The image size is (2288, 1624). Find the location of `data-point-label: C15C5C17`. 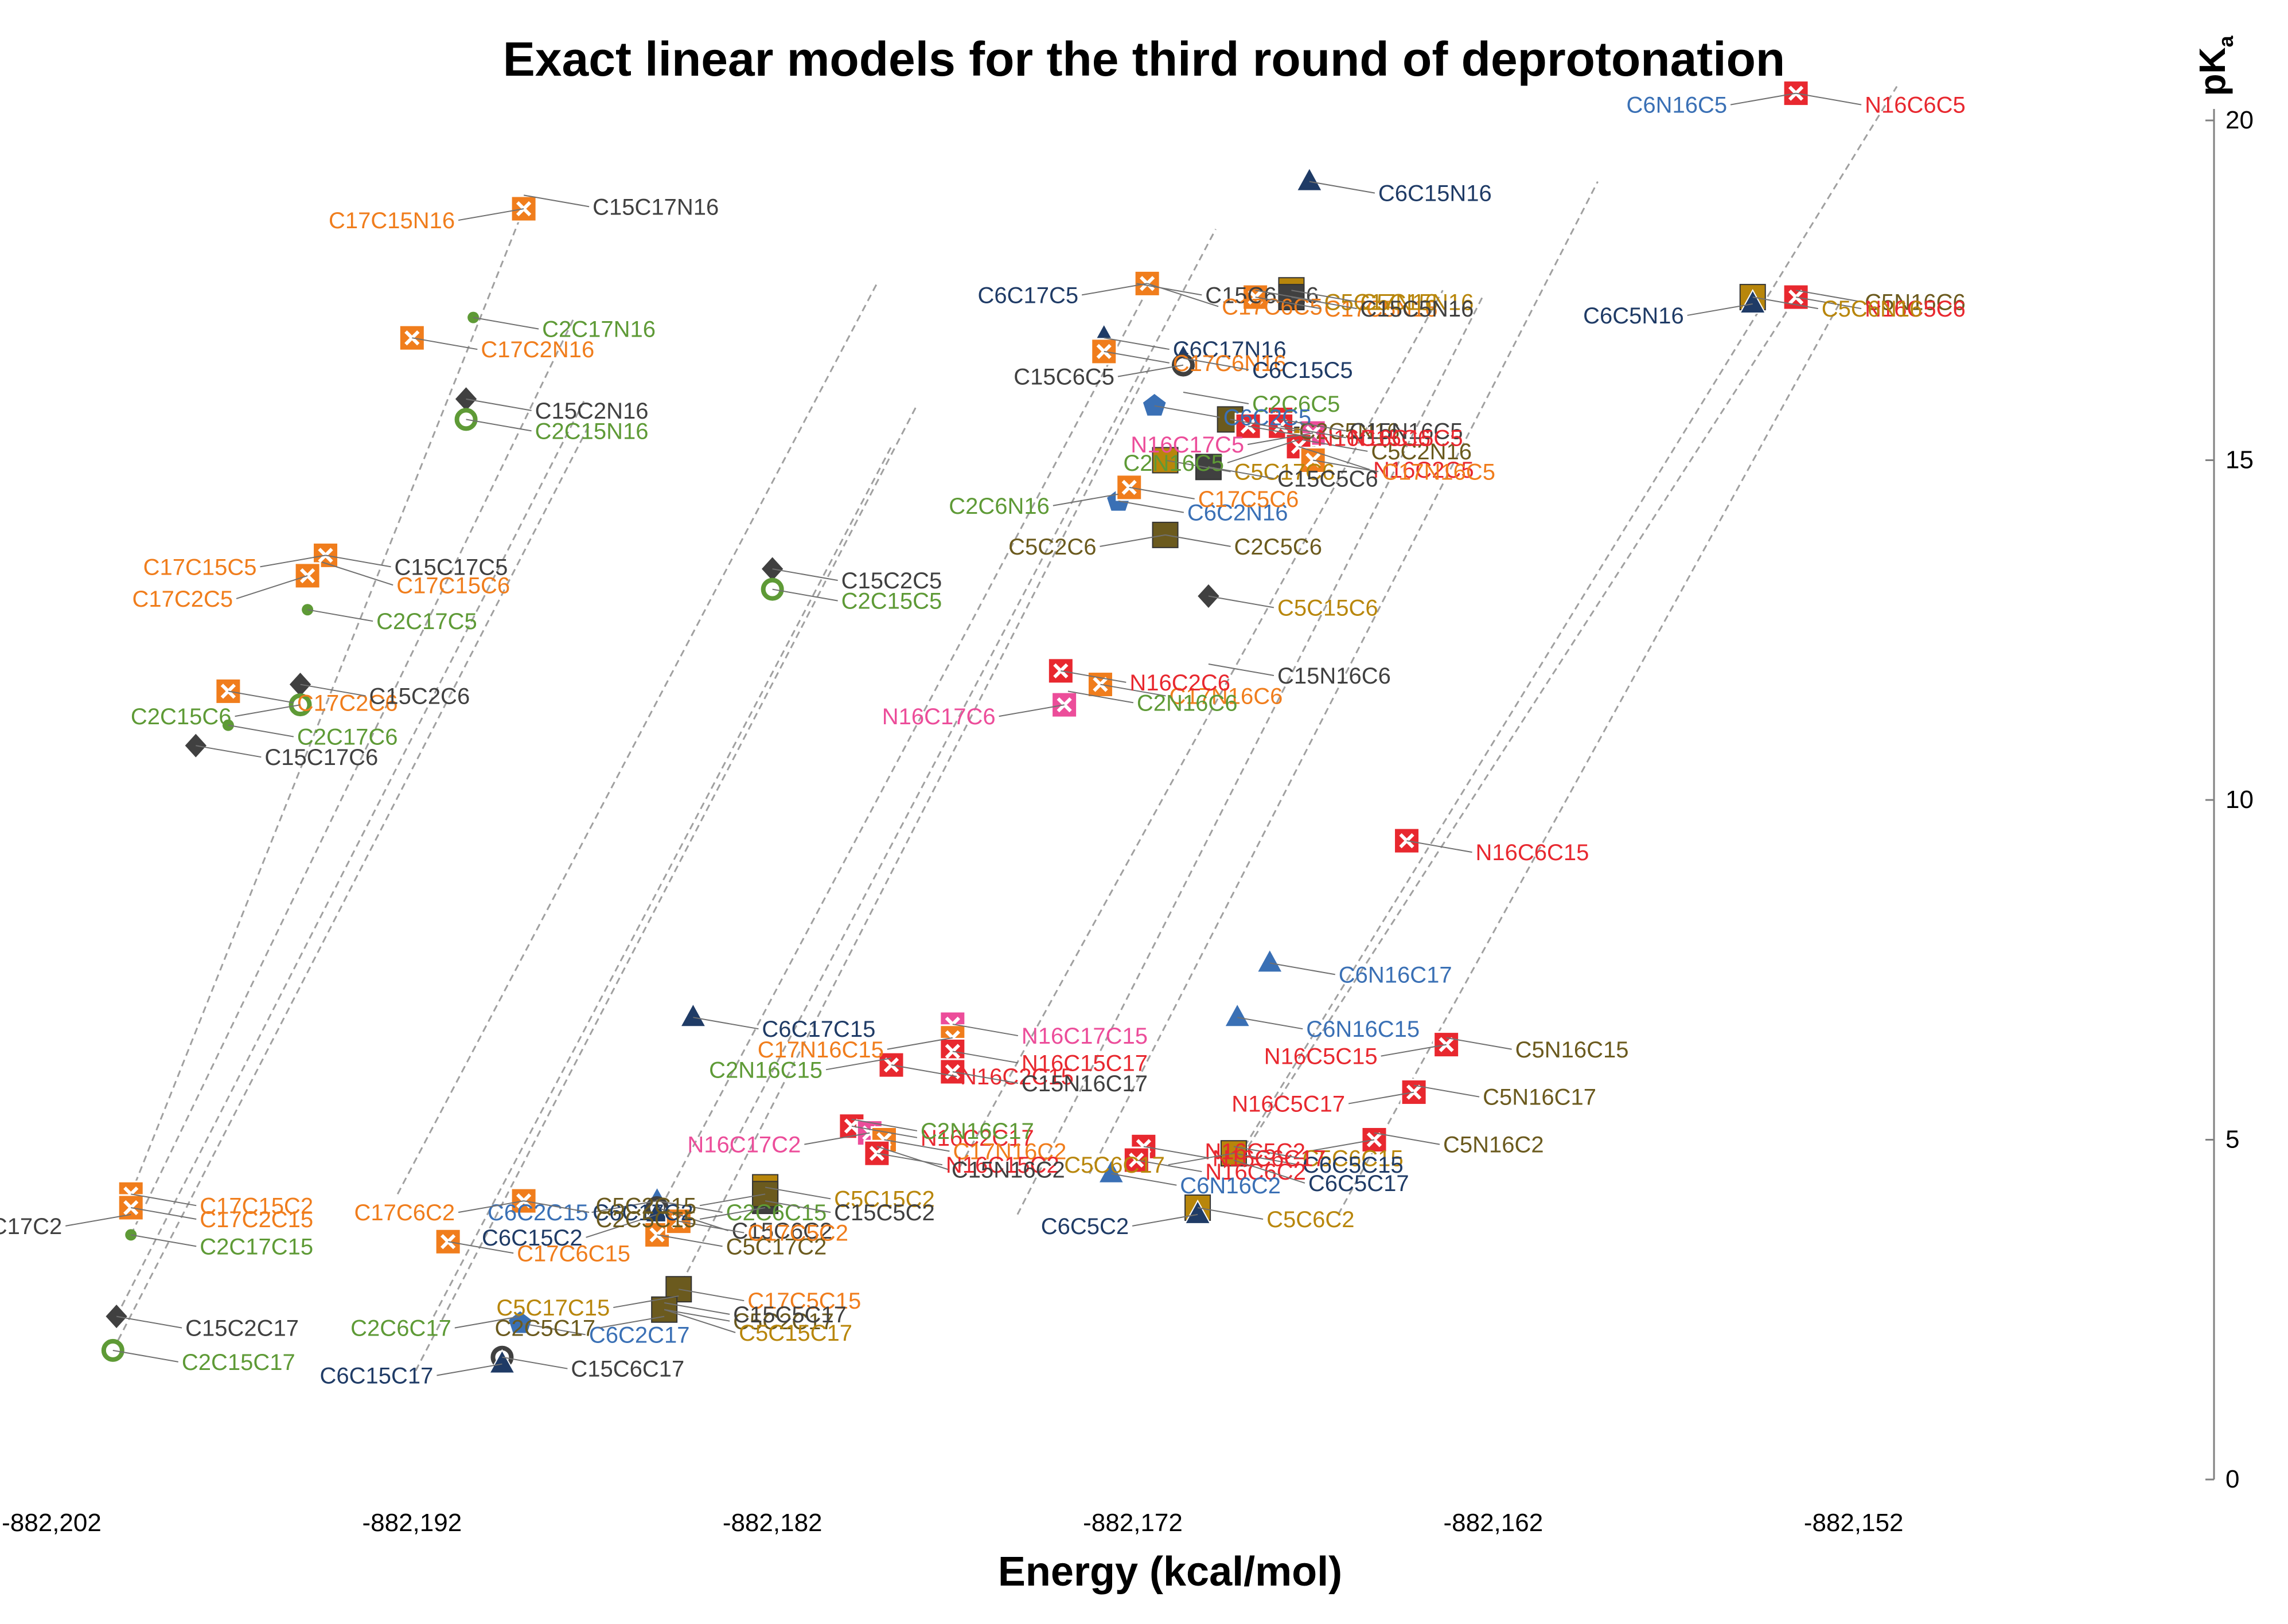

data-point-label: C15C5C17 is located at coordinates (790, 1315).